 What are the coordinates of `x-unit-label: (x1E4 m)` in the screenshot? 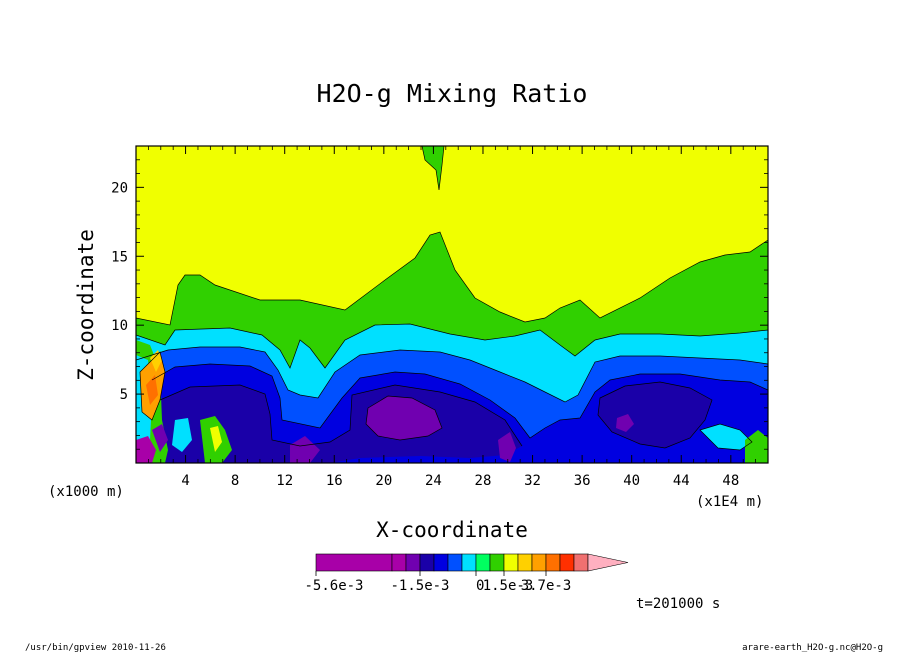 It's located at (729, 502).